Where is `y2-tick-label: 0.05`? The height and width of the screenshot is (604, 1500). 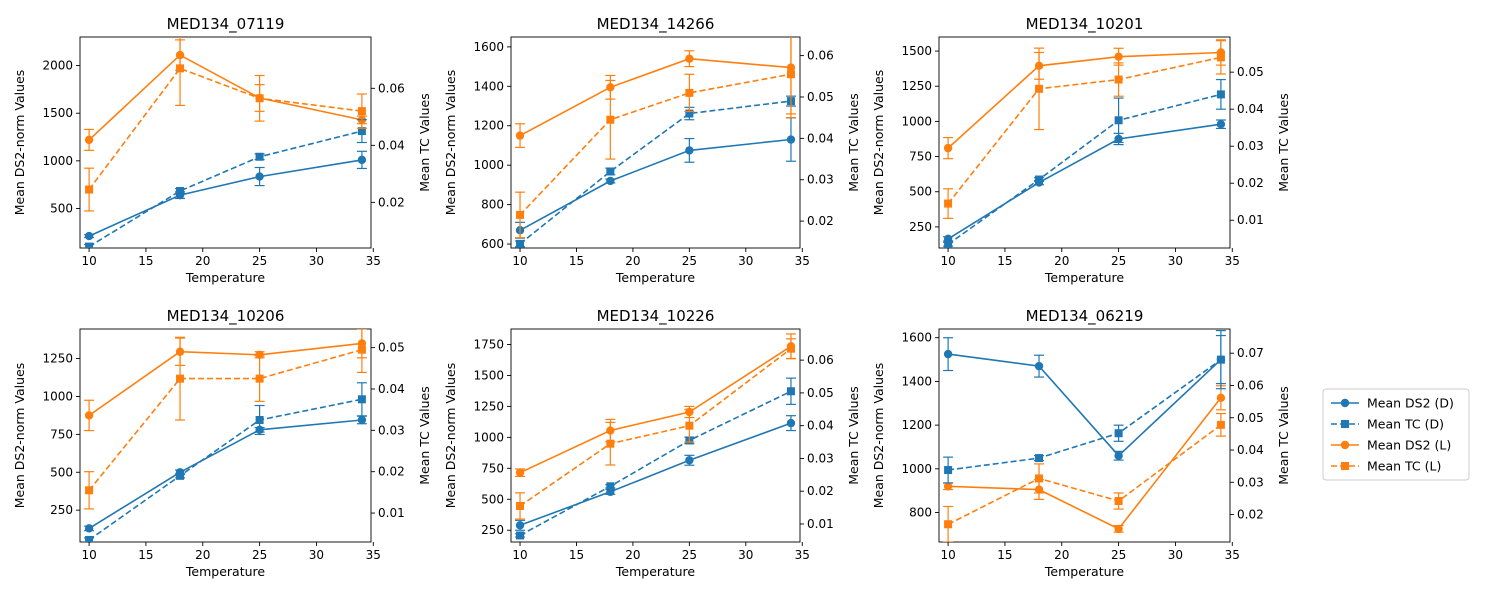 y2-tick-label: 0.05 is located at coordinates (391, 348).